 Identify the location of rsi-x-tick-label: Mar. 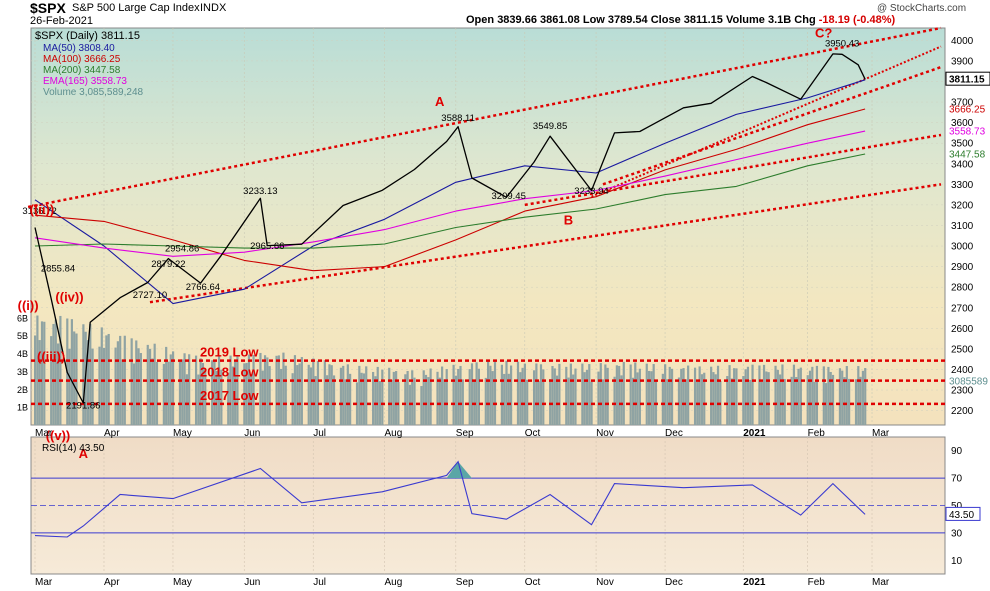
(44, 582).